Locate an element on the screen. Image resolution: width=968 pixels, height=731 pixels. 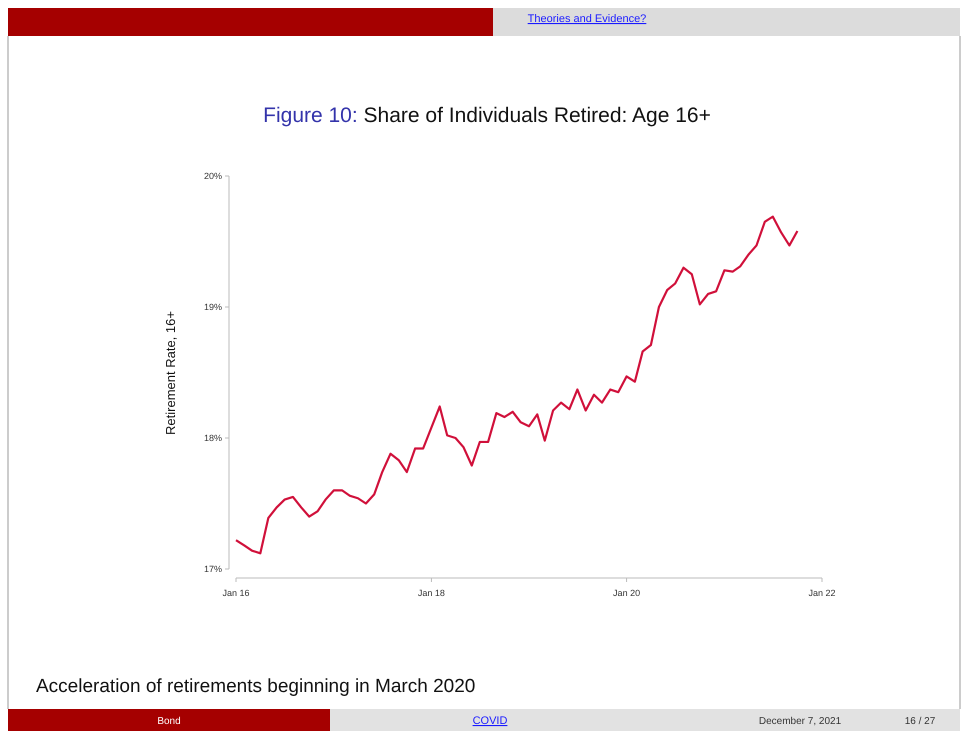
x-tick-label: Jan 16 is located at coordinates (236, 593).